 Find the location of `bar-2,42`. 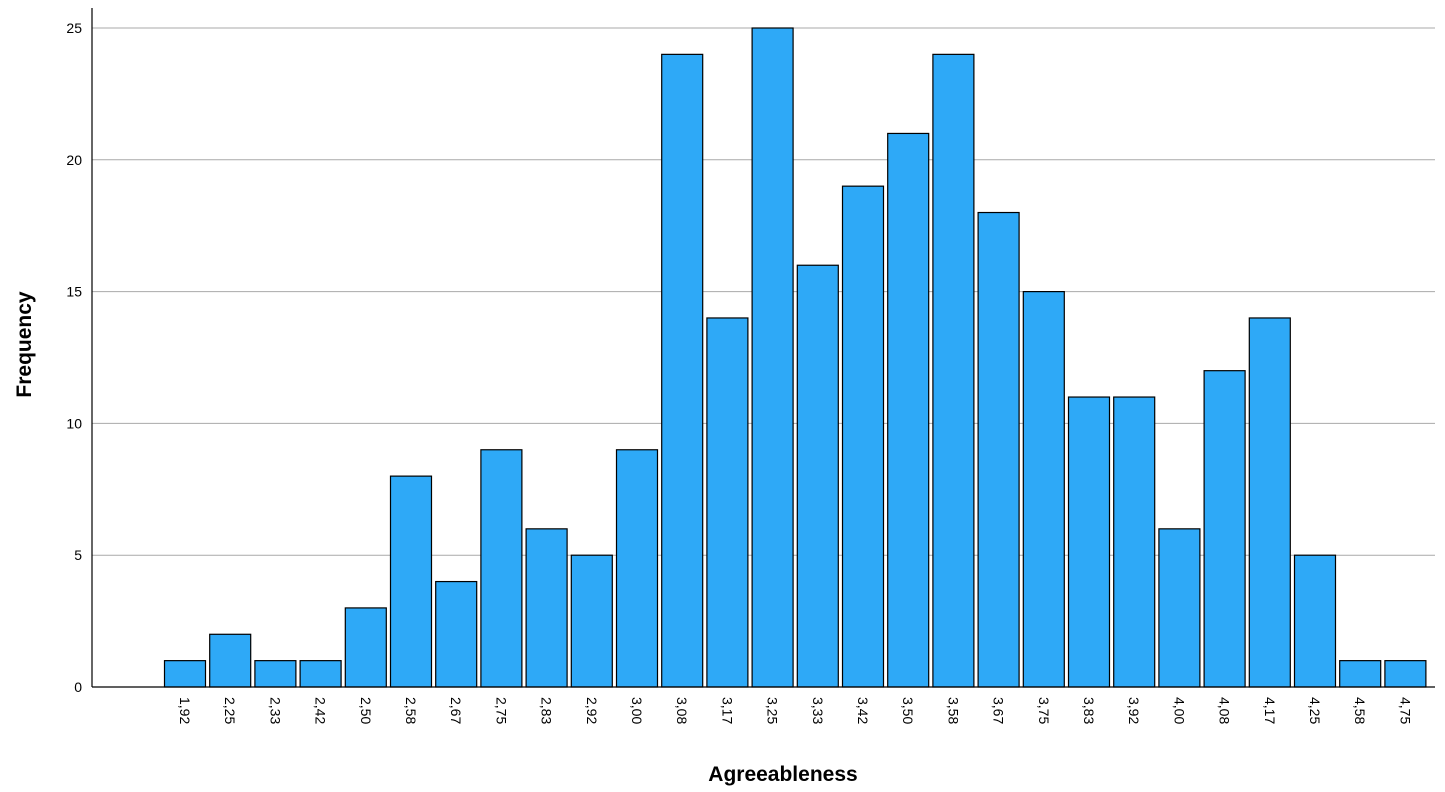

bar-2,42 is located at coordinates (320, 674).